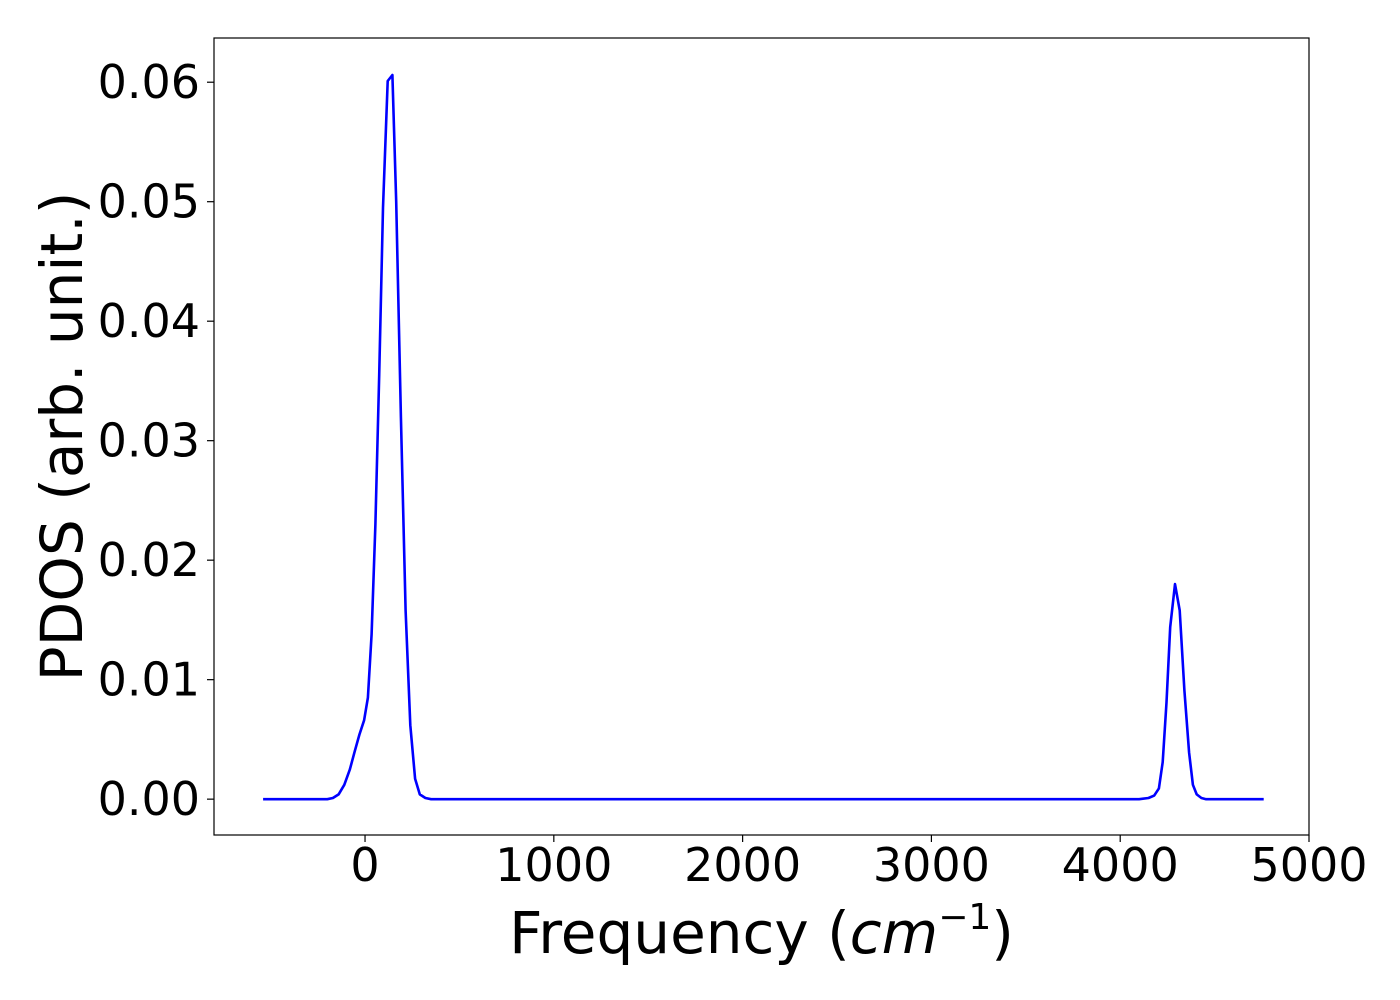  What do you see at coordinates (1002, 933) in the screenshot?
I see `x-axis-label-suffix: )` at bounding box center [1002, 933].